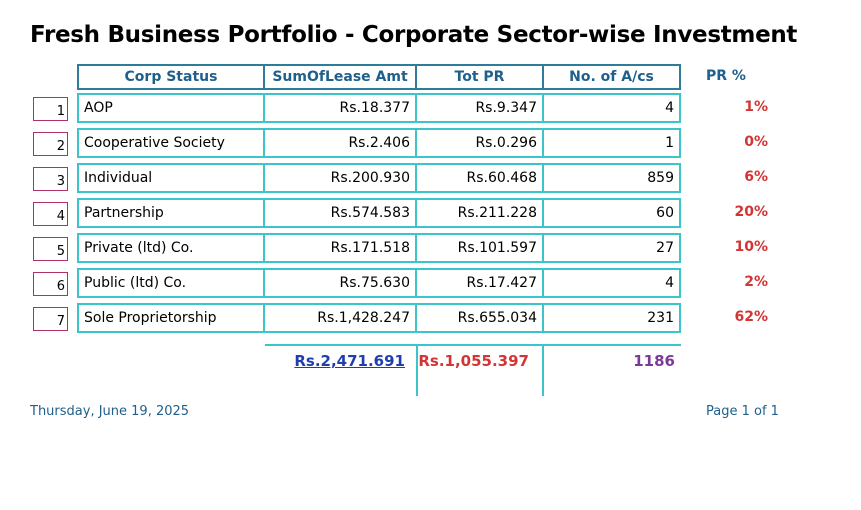 Image resolution: width=861 pixels, height=510 pixels. What do you see at coordinates (479, 178) in the screenshot?
I see `cell-tot-pr: Rs.60.468` at bounding box center [479, 178].